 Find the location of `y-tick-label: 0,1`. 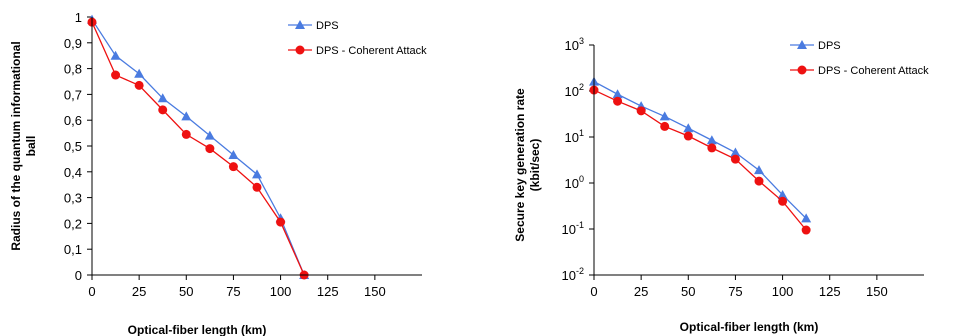

y-tick-label: 0,1 is located at coordinates (73, 249).